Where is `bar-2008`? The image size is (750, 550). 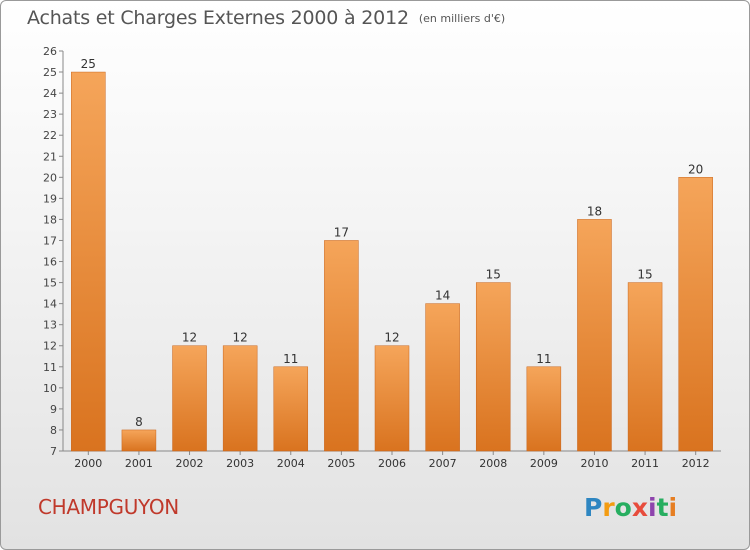
bar-2008 is located at coordinates (493, 367).